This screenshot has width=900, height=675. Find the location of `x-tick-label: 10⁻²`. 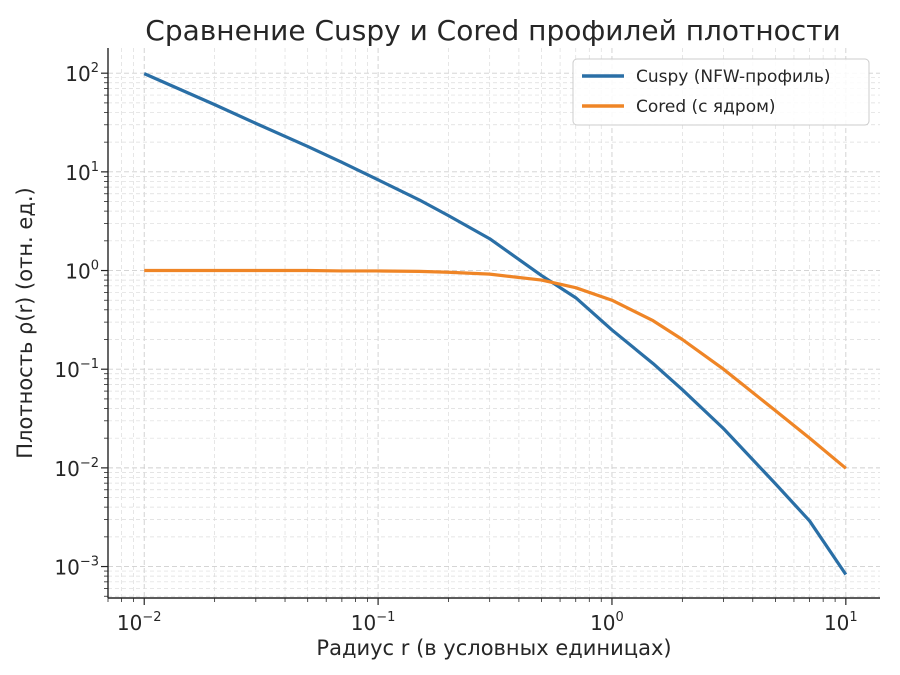

x-tick-label: 10⁻² is located at coordinates (139, 622).